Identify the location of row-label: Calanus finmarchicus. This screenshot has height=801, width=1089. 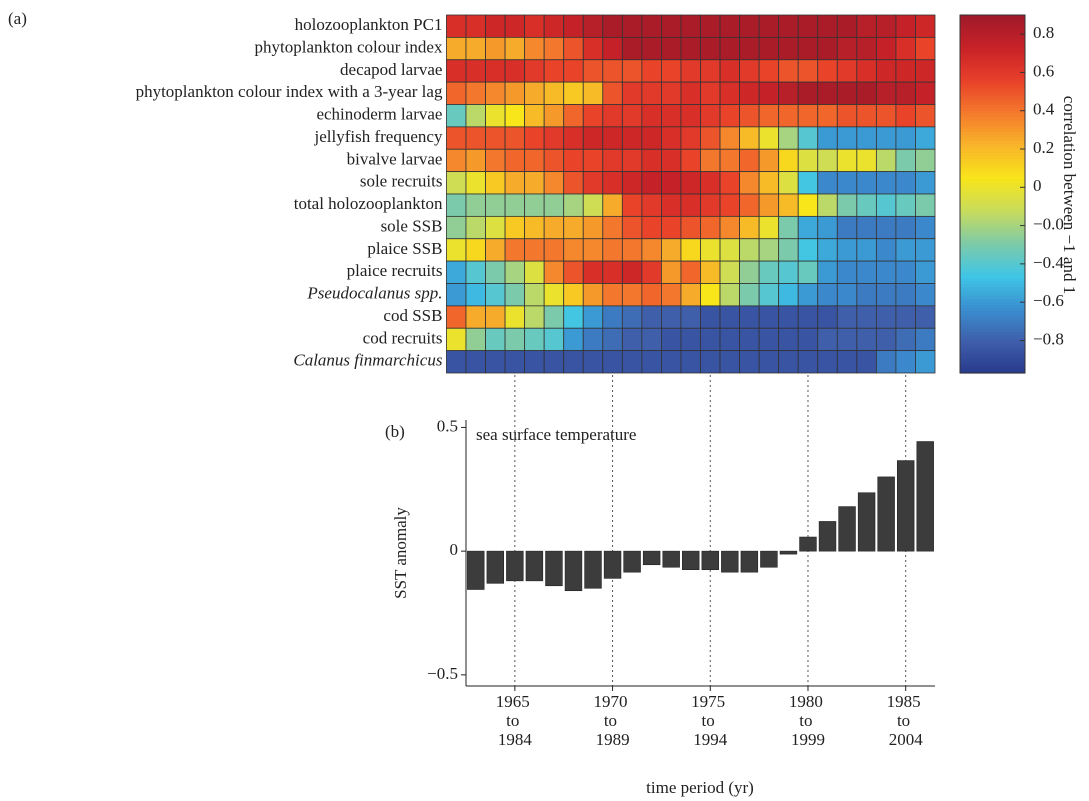
(367, 360).